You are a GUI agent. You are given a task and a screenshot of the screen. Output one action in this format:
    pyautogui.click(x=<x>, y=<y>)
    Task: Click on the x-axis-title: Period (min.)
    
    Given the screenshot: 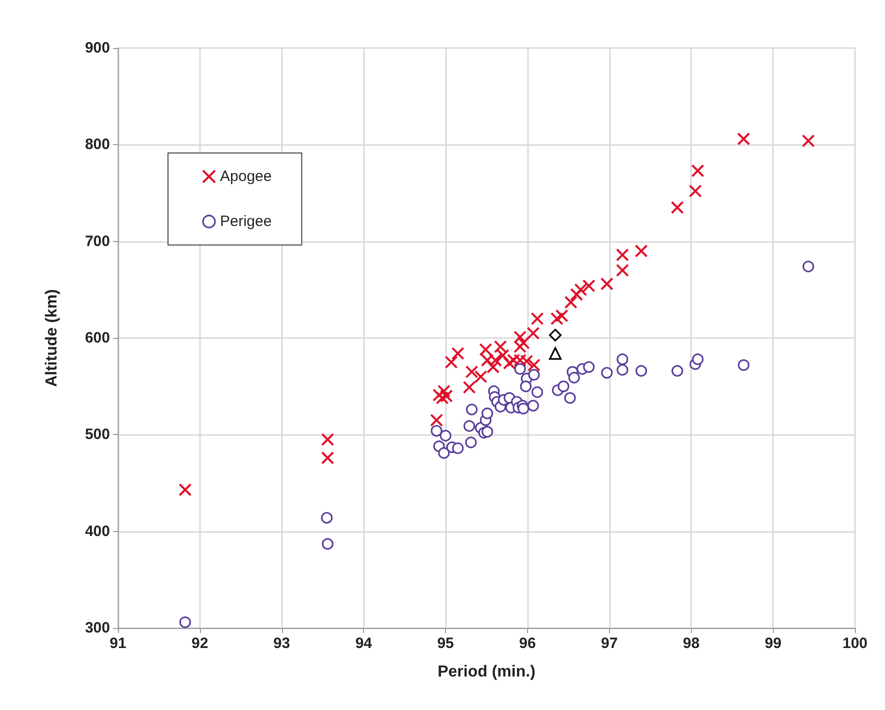 What is the action you would take?
    pyautogui.click(x=487, y=672)
    